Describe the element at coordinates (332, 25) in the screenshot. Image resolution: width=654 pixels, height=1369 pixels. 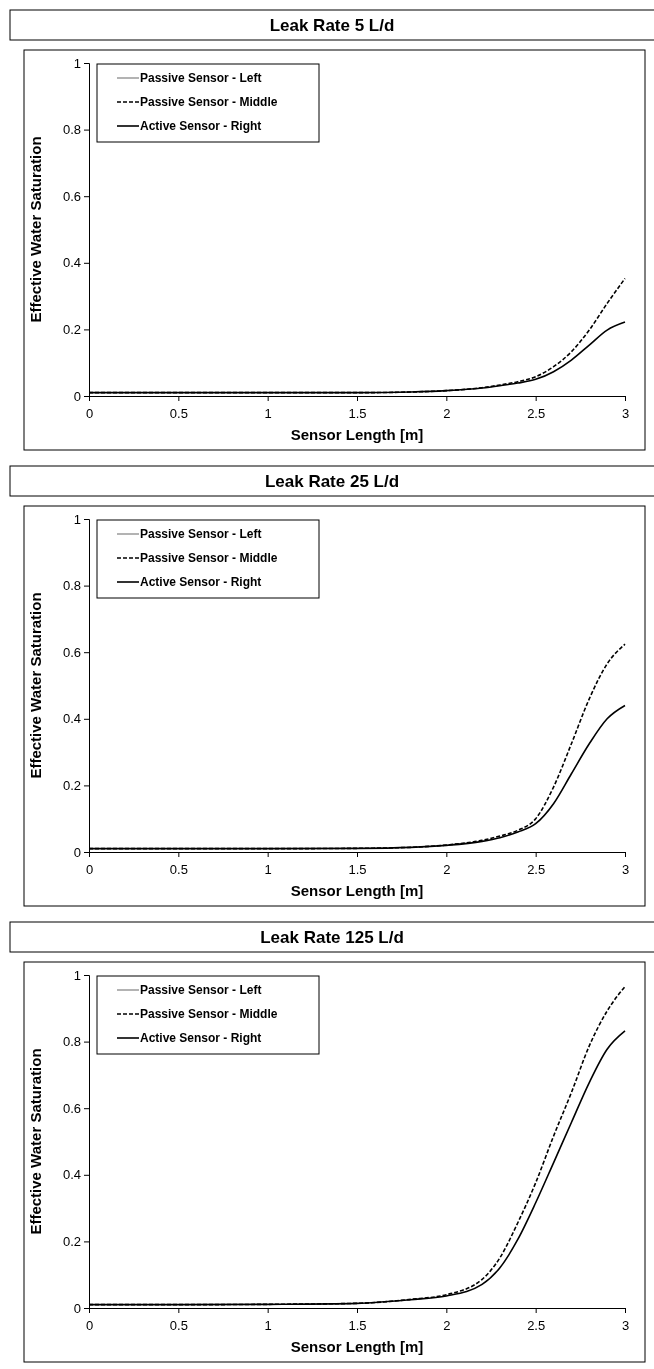
I see `chart-title: Leak Rate 5 L/d` at that location.